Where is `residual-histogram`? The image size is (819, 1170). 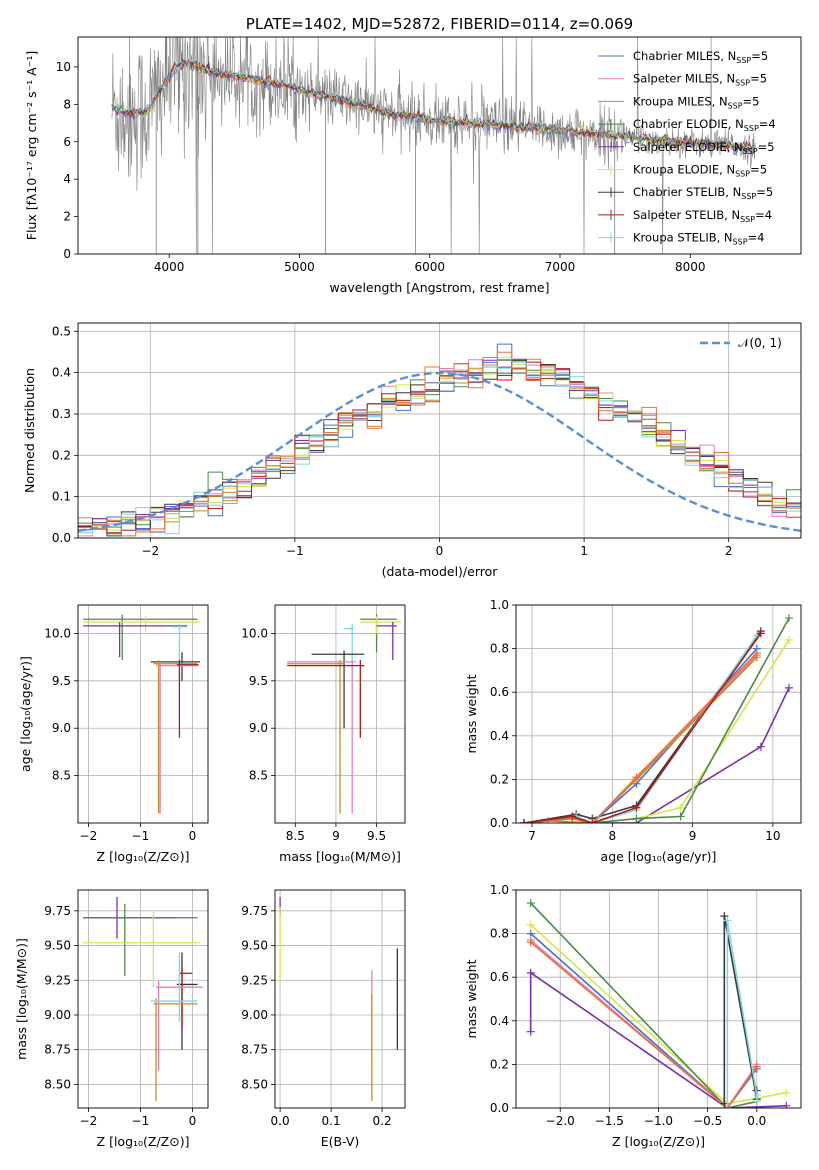
residual-histogram is located at coordinates (439, 447).